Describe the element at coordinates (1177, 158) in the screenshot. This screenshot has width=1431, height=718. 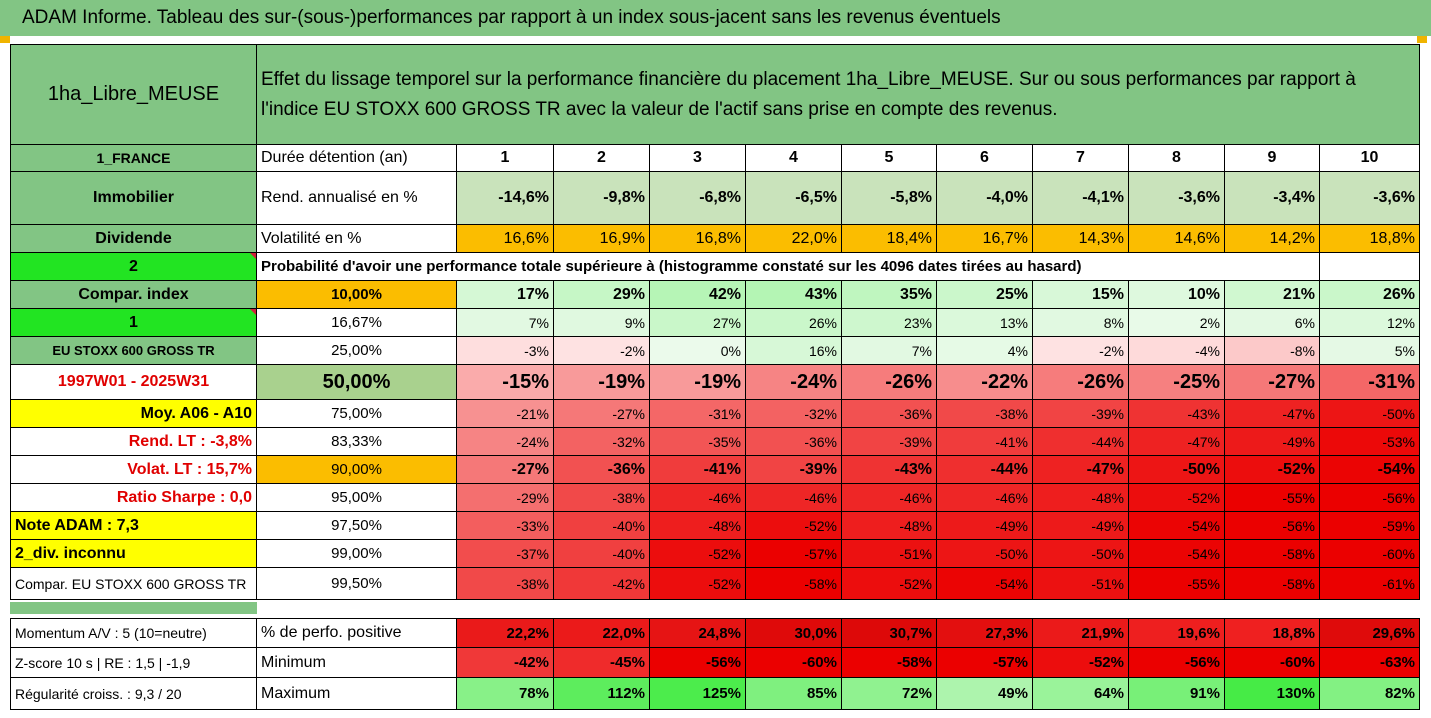
I see `year-header: 8` at that location.